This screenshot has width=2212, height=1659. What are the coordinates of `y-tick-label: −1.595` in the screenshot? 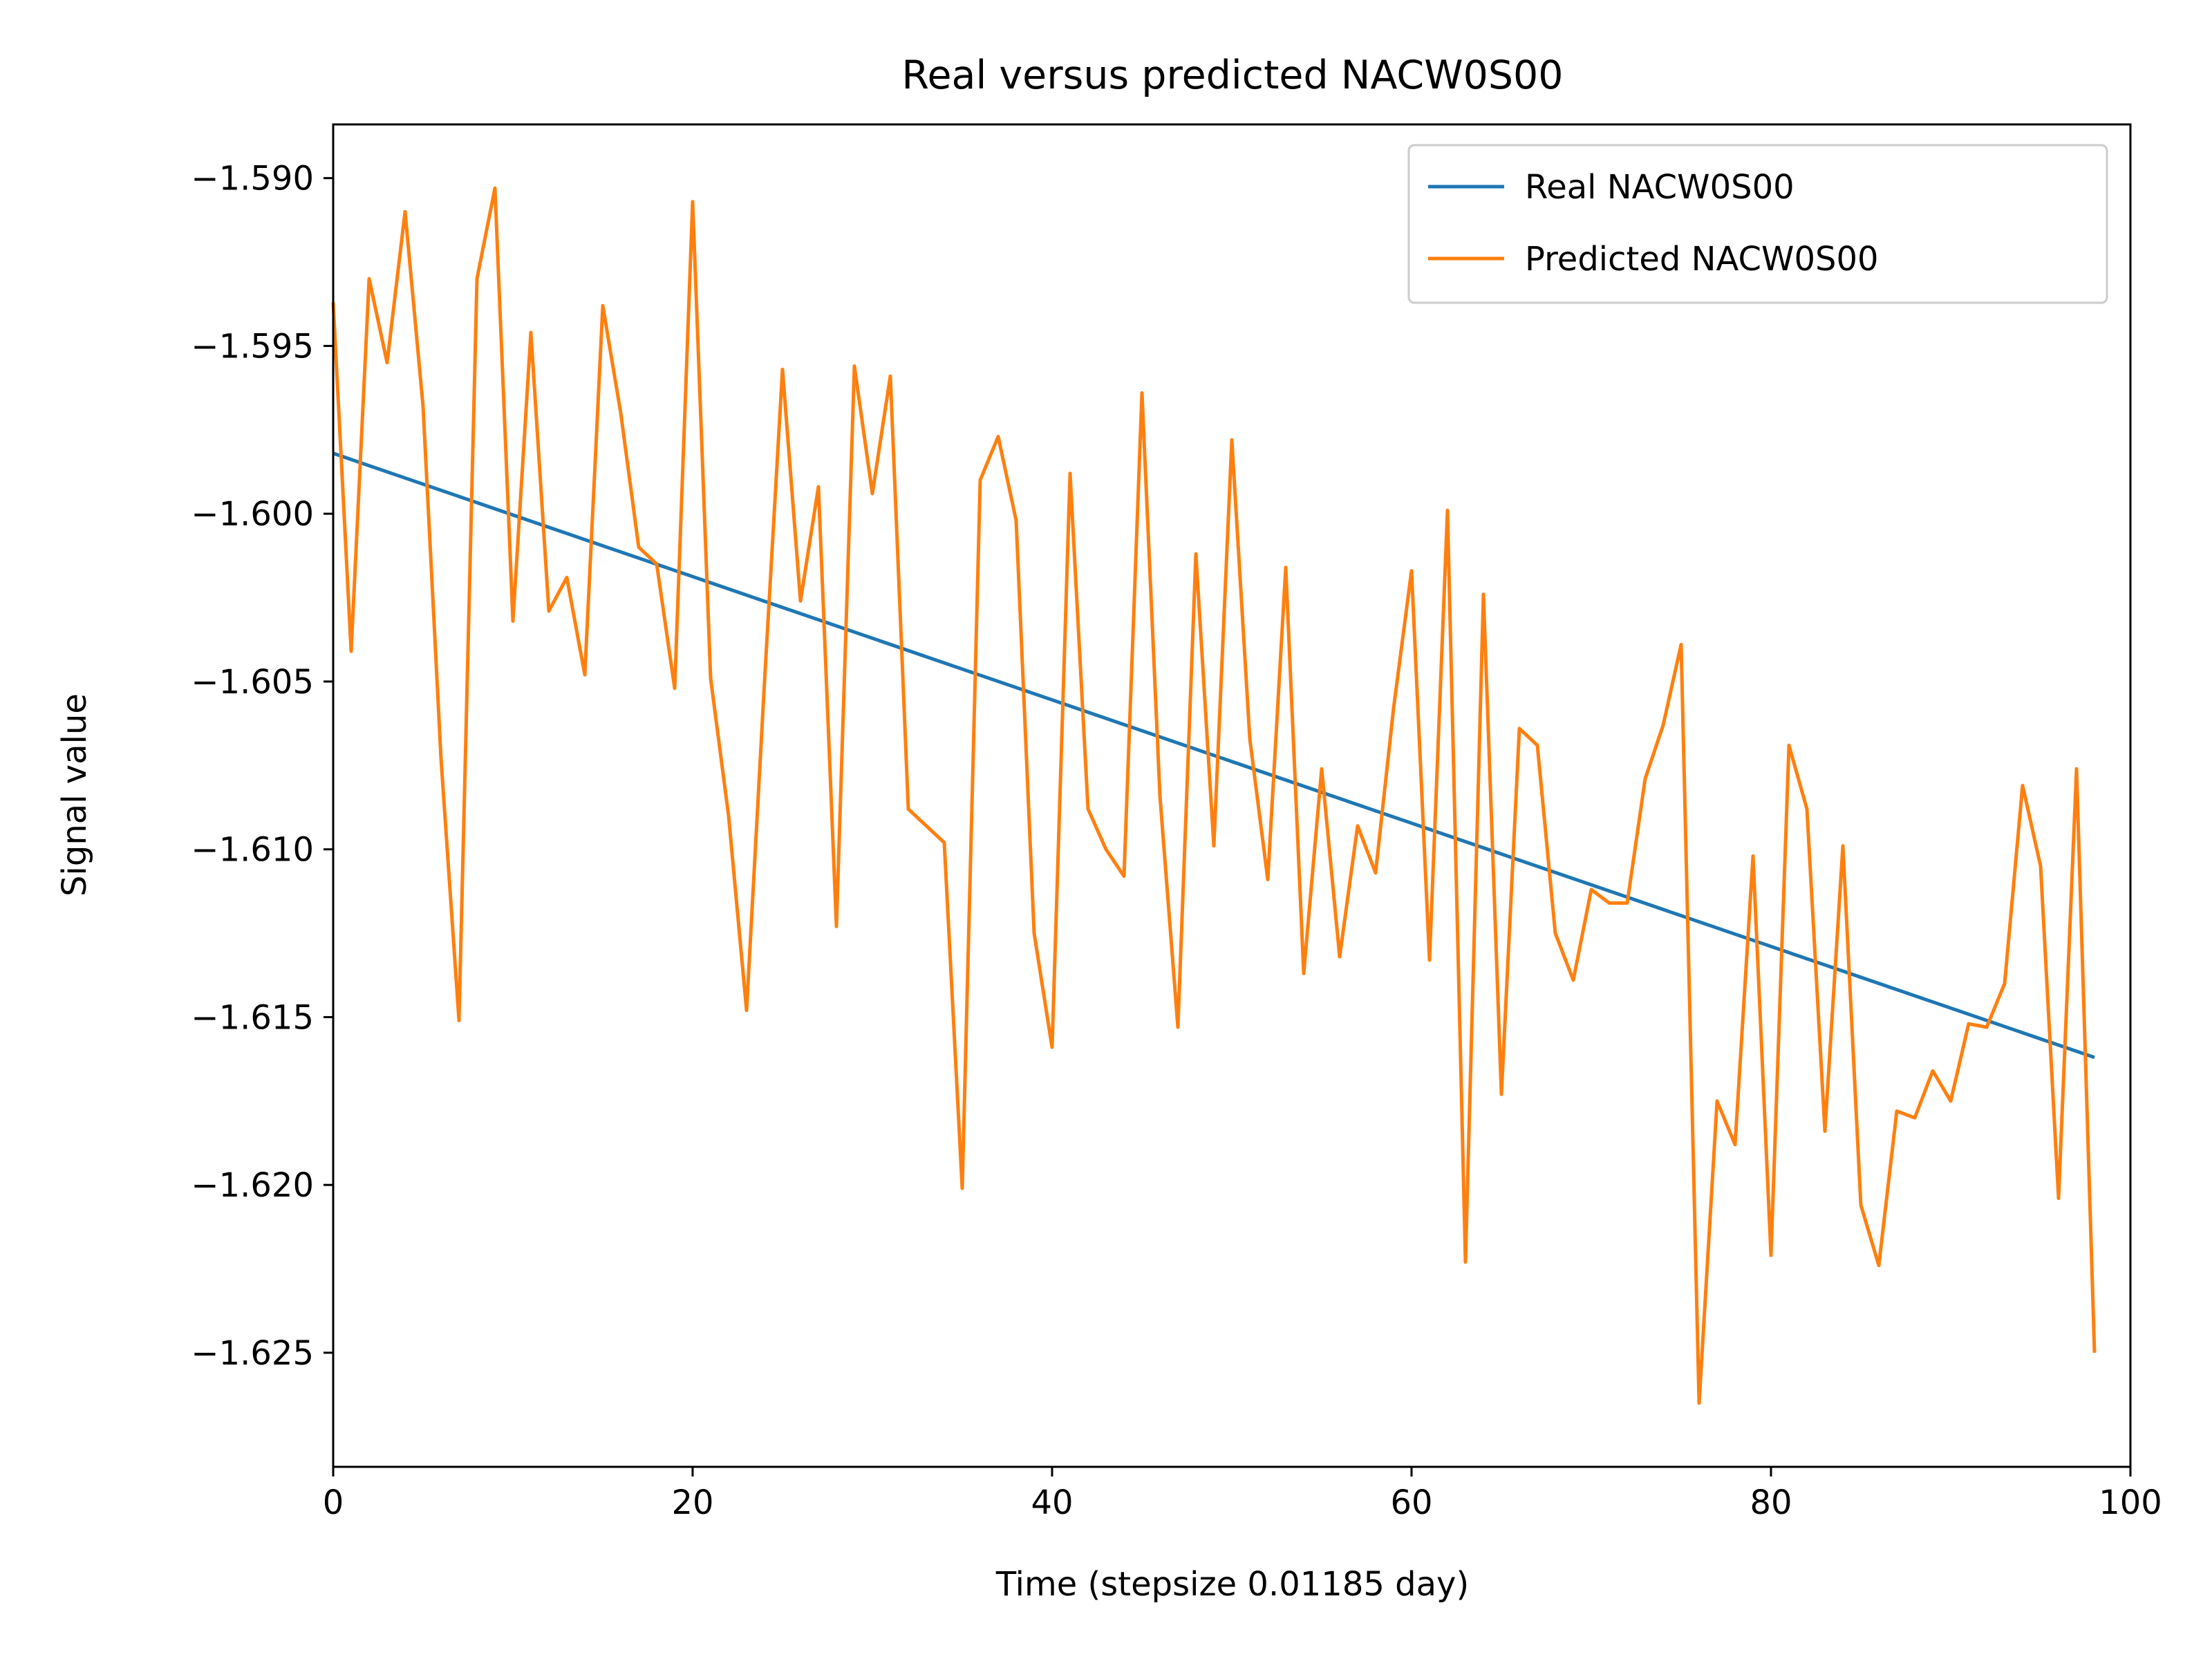 It's located at (252, 347).